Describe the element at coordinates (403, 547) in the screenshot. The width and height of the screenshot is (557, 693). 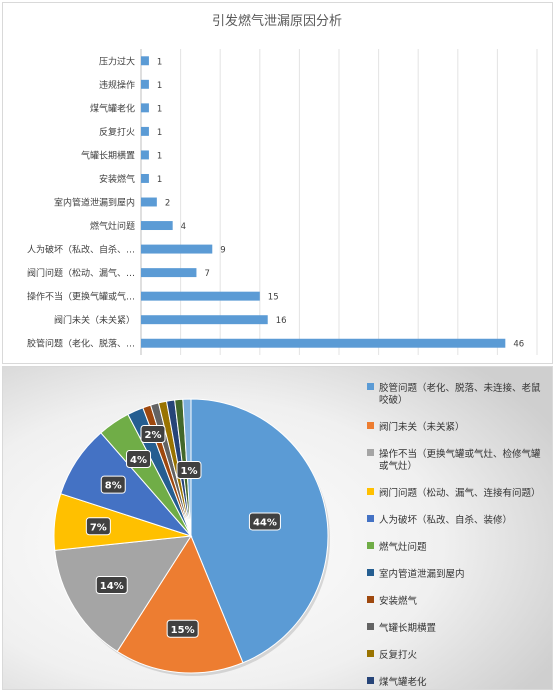
I see `legend-label: 燃气灶问题` at that location.